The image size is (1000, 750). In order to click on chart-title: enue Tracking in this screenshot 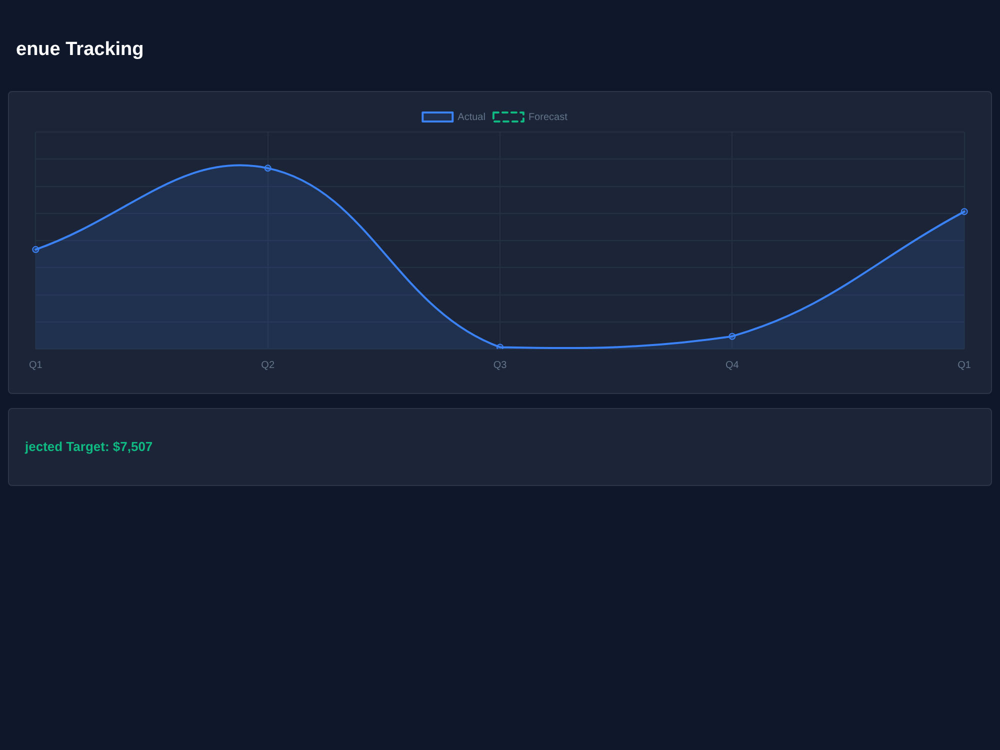, I will do `click(80, 50)`.